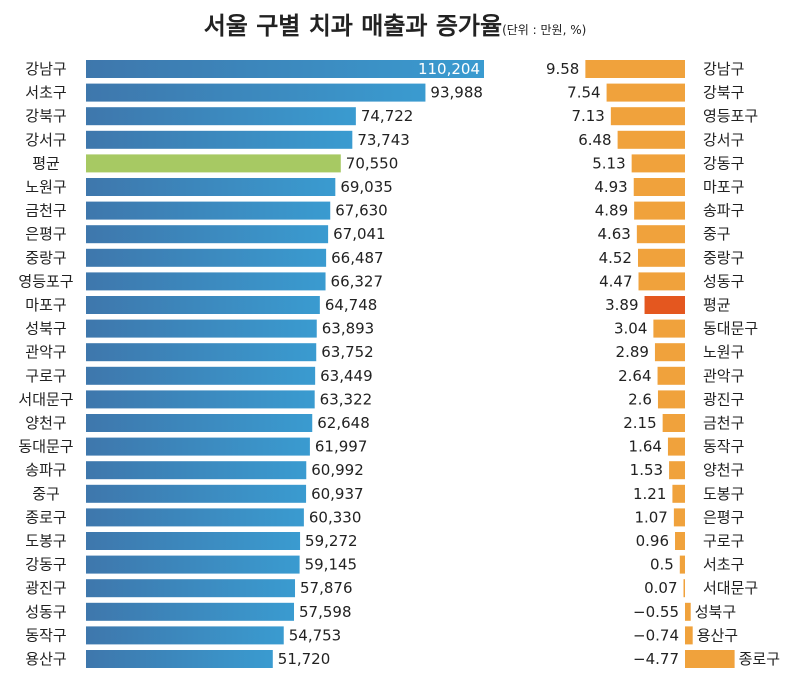  What do you see at coordinates (730, 116) in the screenshot?
I see `growth-category-label: 영등포구` at bounding box center [730, 116].